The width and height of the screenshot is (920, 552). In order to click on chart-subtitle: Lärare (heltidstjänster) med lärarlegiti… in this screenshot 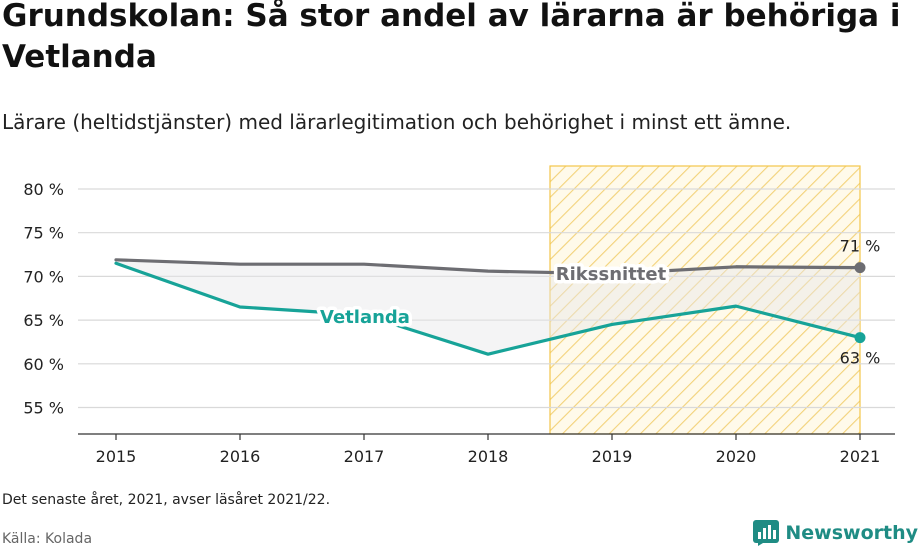, I will do `click(397, 122)`.